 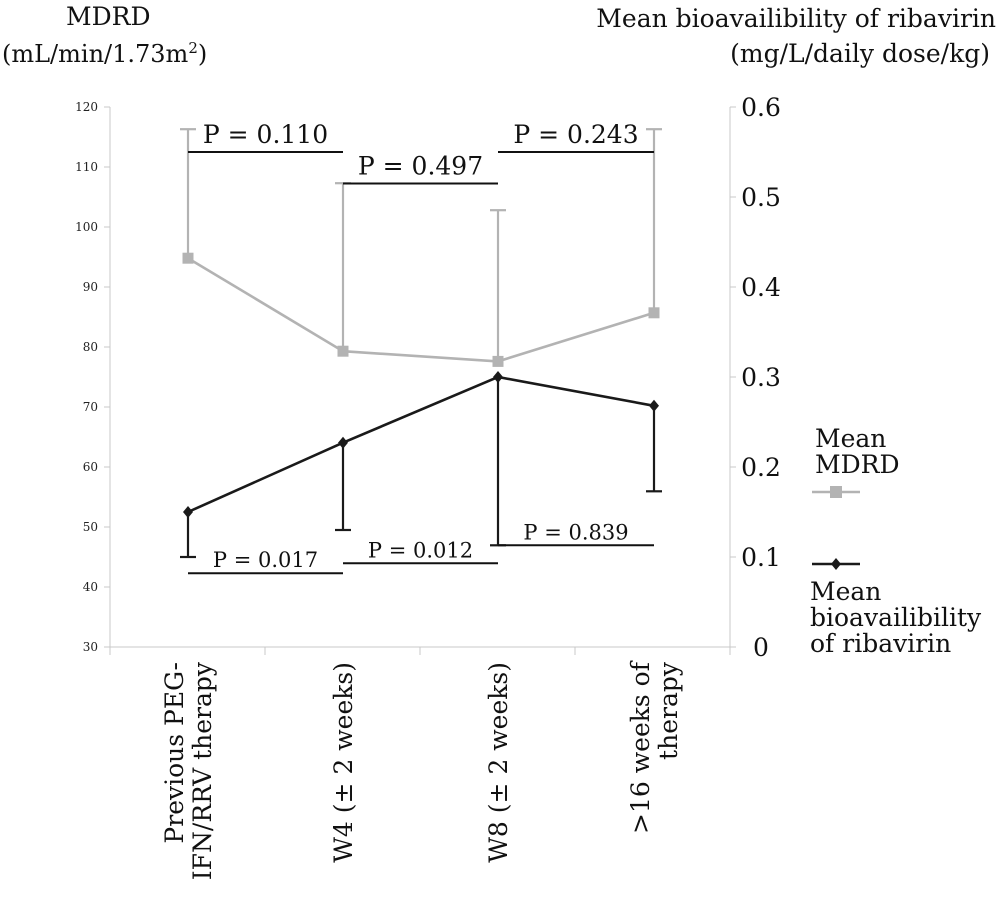 I want to click on x-category-label: W8 (± 2 weeks), so click(x=498, y=762).